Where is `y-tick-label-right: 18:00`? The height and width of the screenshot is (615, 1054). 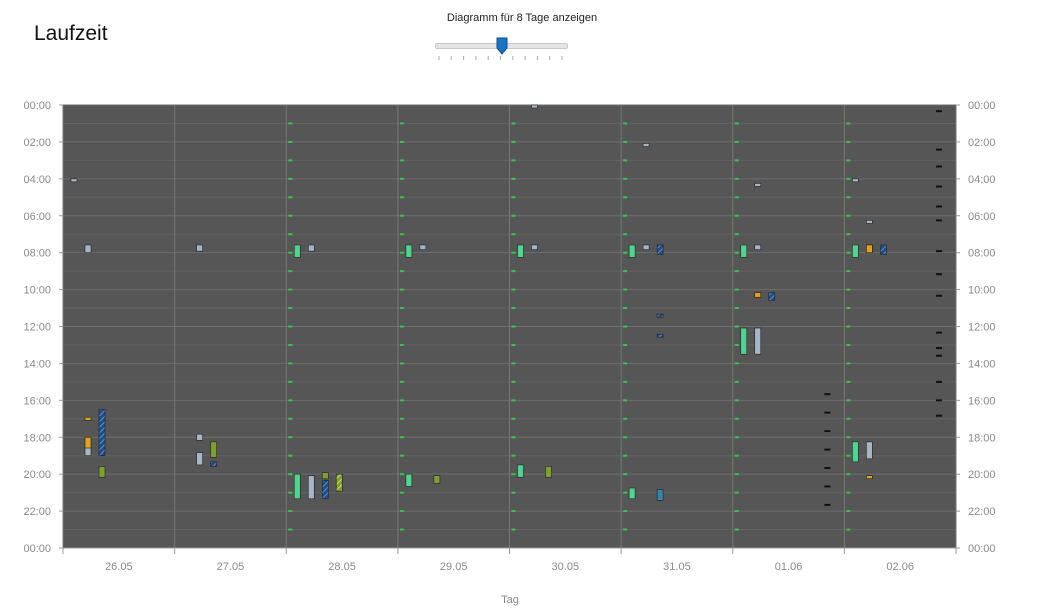
y-tick-label-right: 18:00 is located at coordinates (982, 438).